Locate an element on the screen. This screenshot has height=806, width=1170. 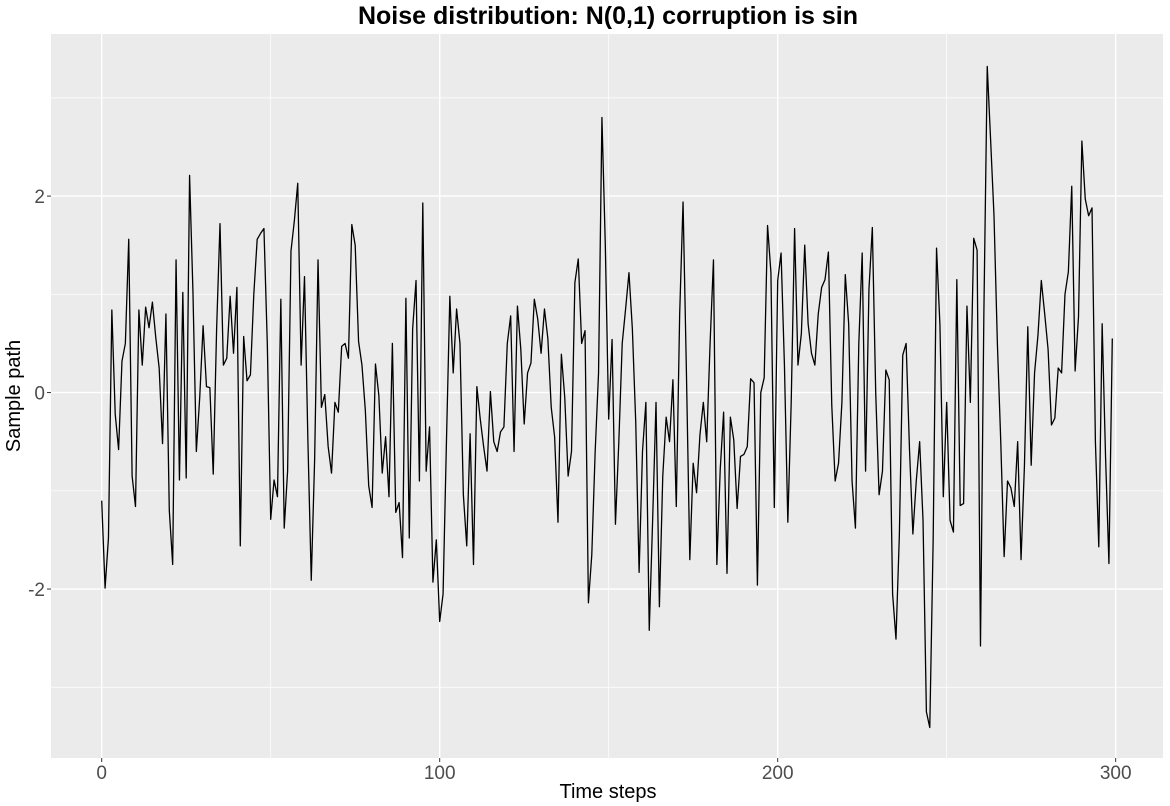
y-axis-ticks: -2 0 2 is located at coordinates (39, 394).